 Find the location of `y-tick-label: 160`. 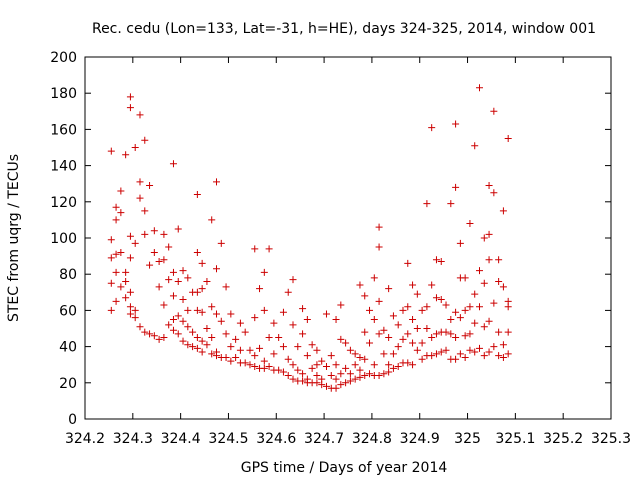

y-tick-label: 160 is located at coordinates (63, 130).